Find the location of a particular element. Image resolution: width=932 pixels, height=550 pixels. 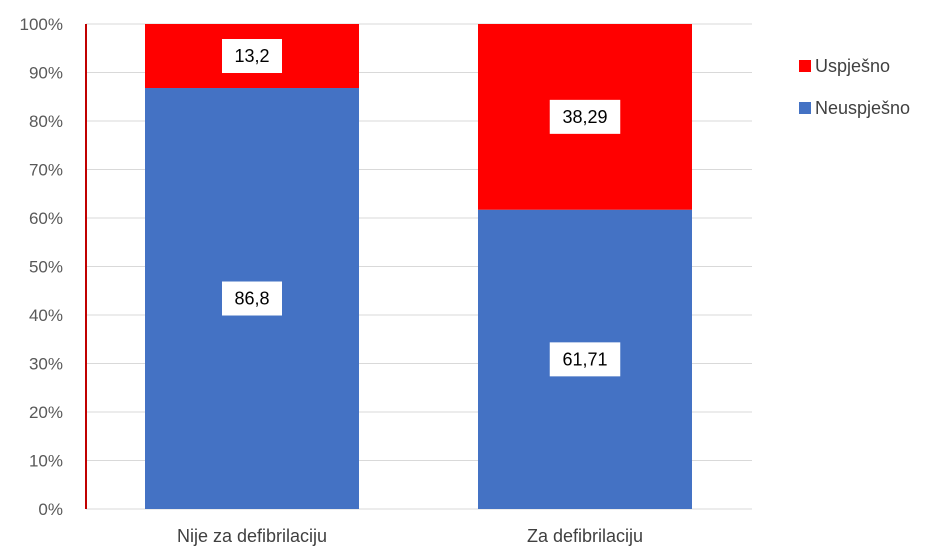

y-tick-label: 90% is located at coordinates (46, 73).